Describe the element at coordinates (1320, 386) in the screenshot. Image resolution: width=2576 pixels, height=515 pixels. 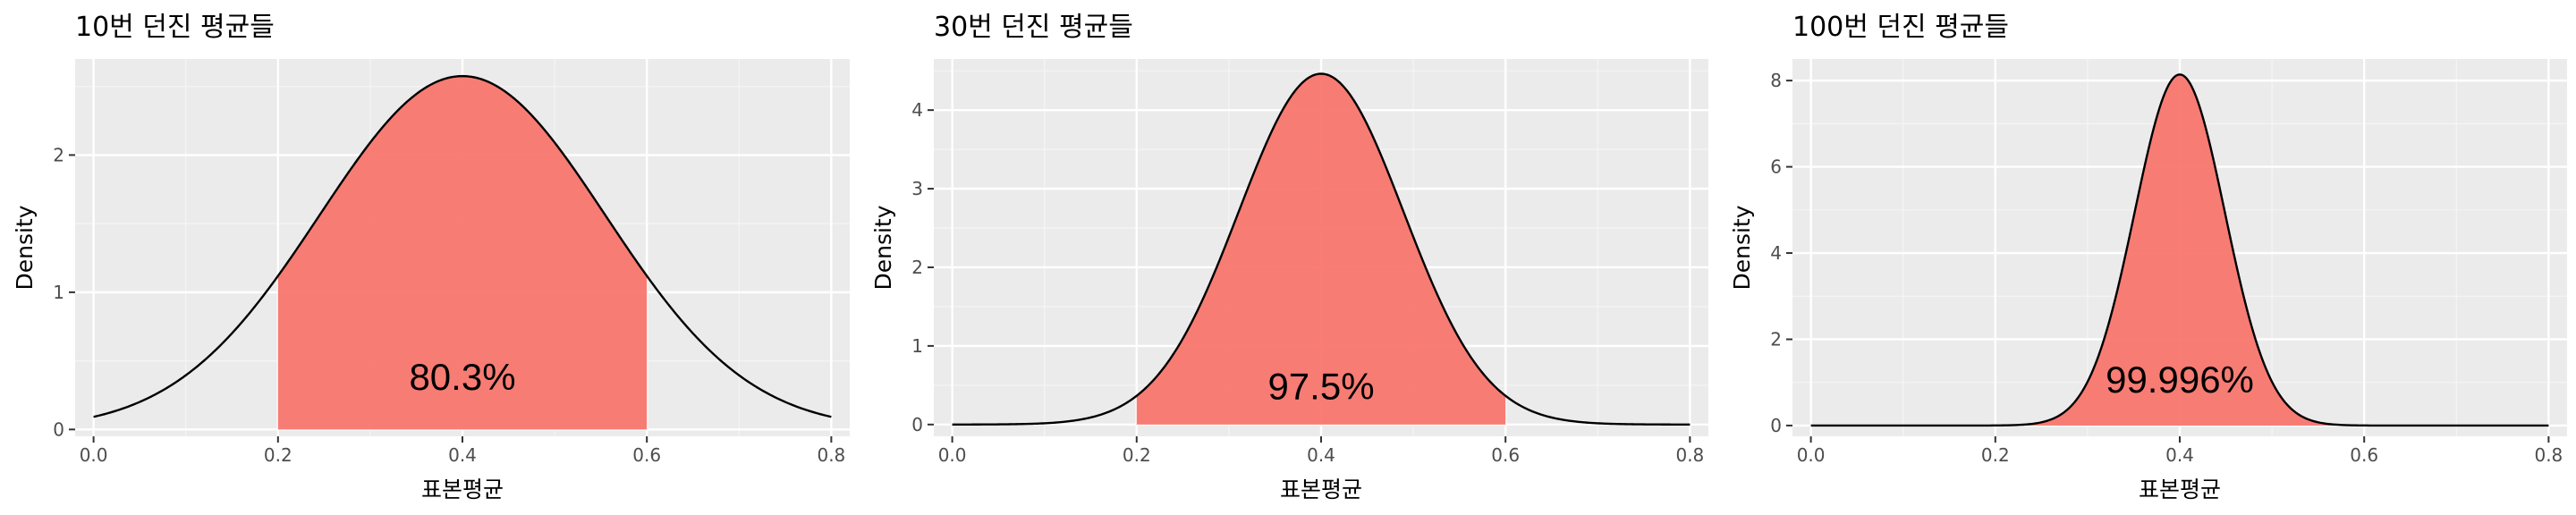
I see `annotation-label: 97.5%` at that location.